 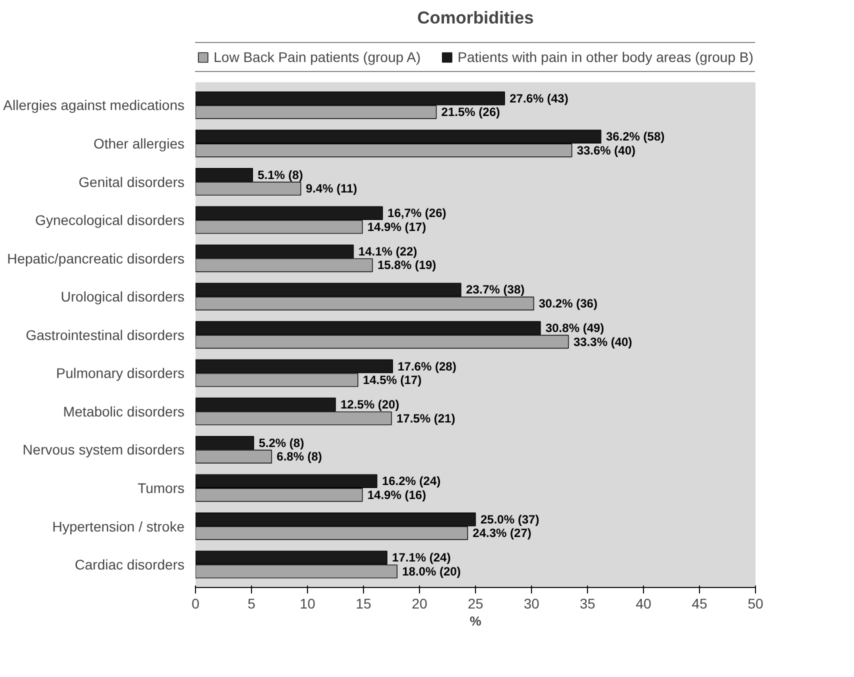 What do you see at coordinates (495, 289) in the screenshot?
I see `data-label: 23.7% (38)` at bounding box center [495, 289].